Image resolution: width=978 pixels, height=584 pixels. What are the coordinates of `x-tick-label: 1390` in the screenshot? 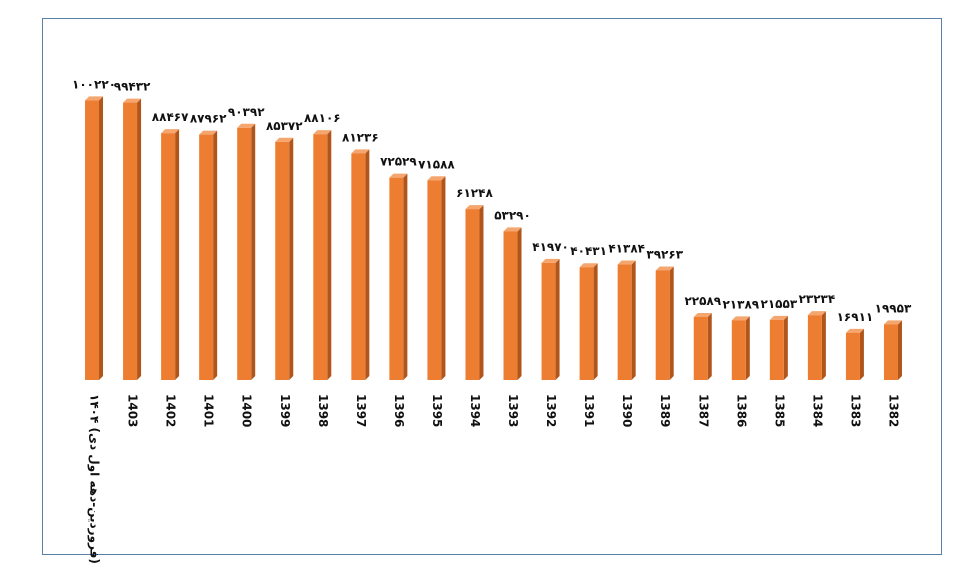 It's located at (627, 410).